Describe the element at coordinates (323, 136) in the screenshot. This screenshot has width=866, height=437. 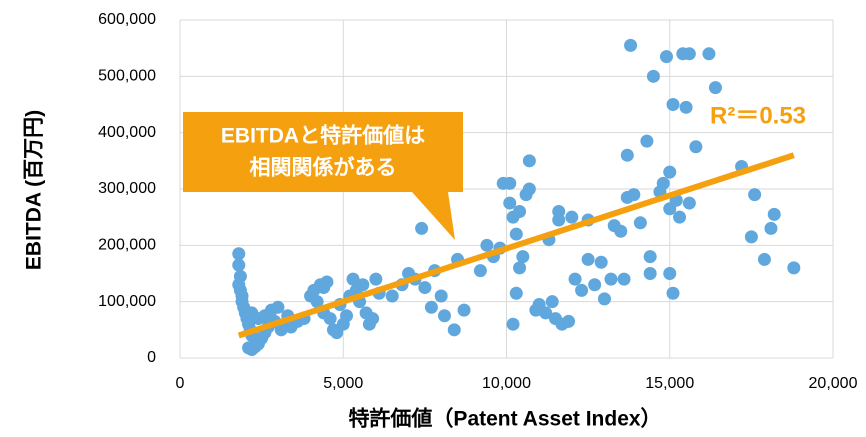
I see `callout-text: EBITDAと特許価値は` at that location.